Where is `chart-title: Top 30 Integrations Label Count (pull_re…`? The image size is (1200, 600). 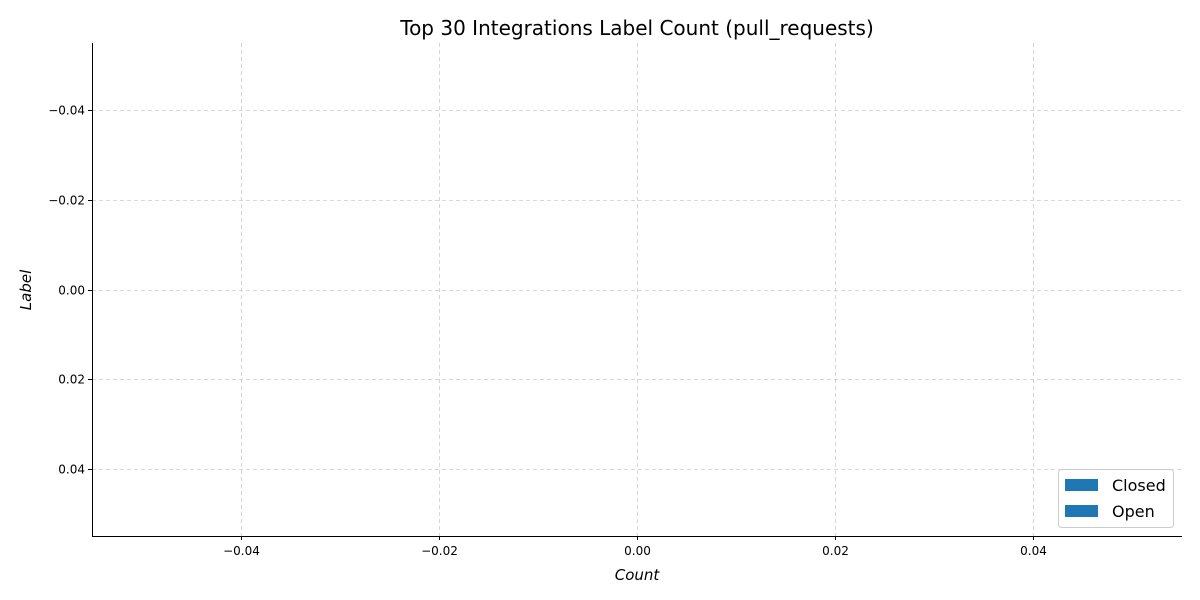
chart-title: Top 30 Integrations Label Count (pull_re… is located at coordinates (636, 28).